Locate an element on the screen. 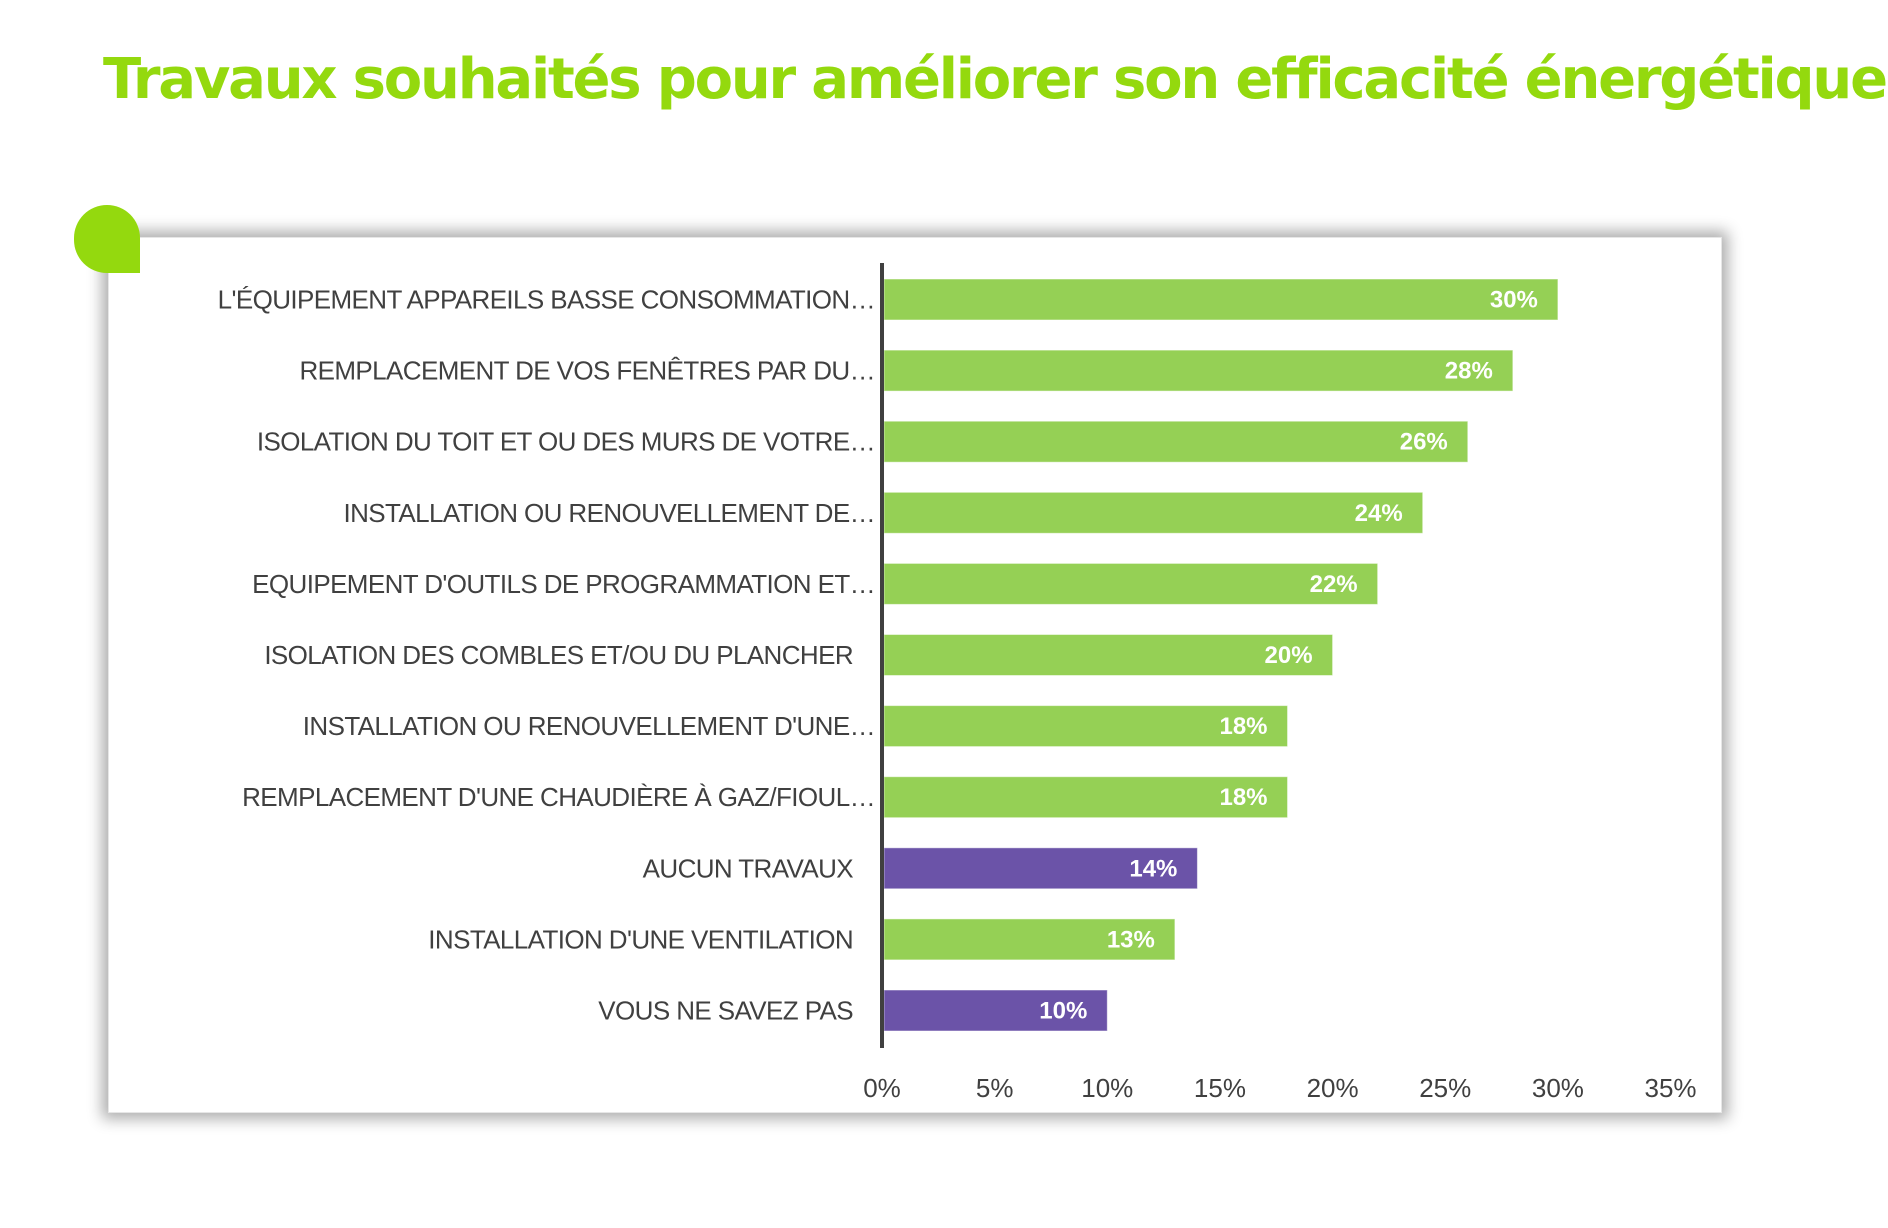  x-tick-label: 20% is located at coordinates (1333, 1088).